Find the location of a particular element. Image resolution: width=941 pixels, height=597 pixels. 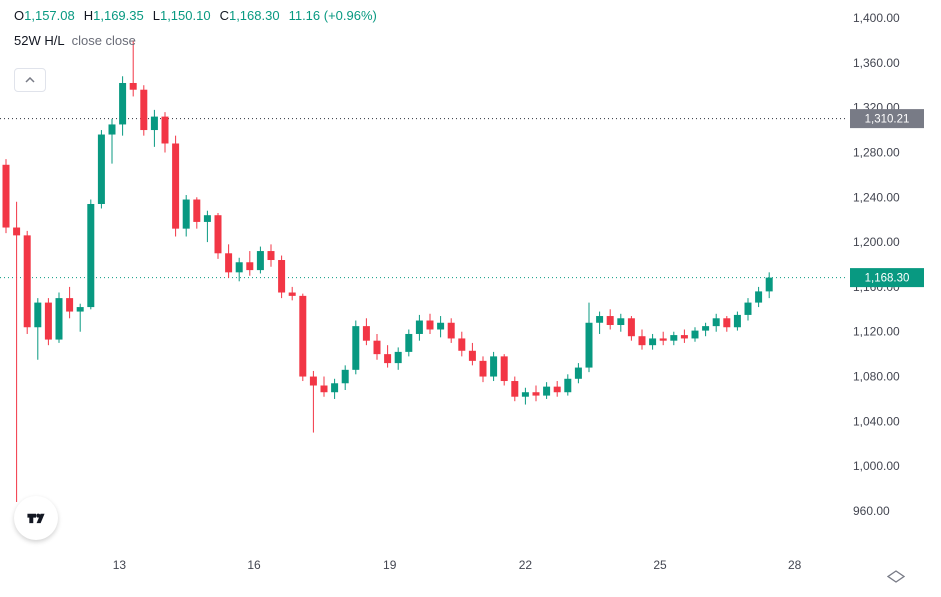

close-label: C is located at coordinates (224, 15).